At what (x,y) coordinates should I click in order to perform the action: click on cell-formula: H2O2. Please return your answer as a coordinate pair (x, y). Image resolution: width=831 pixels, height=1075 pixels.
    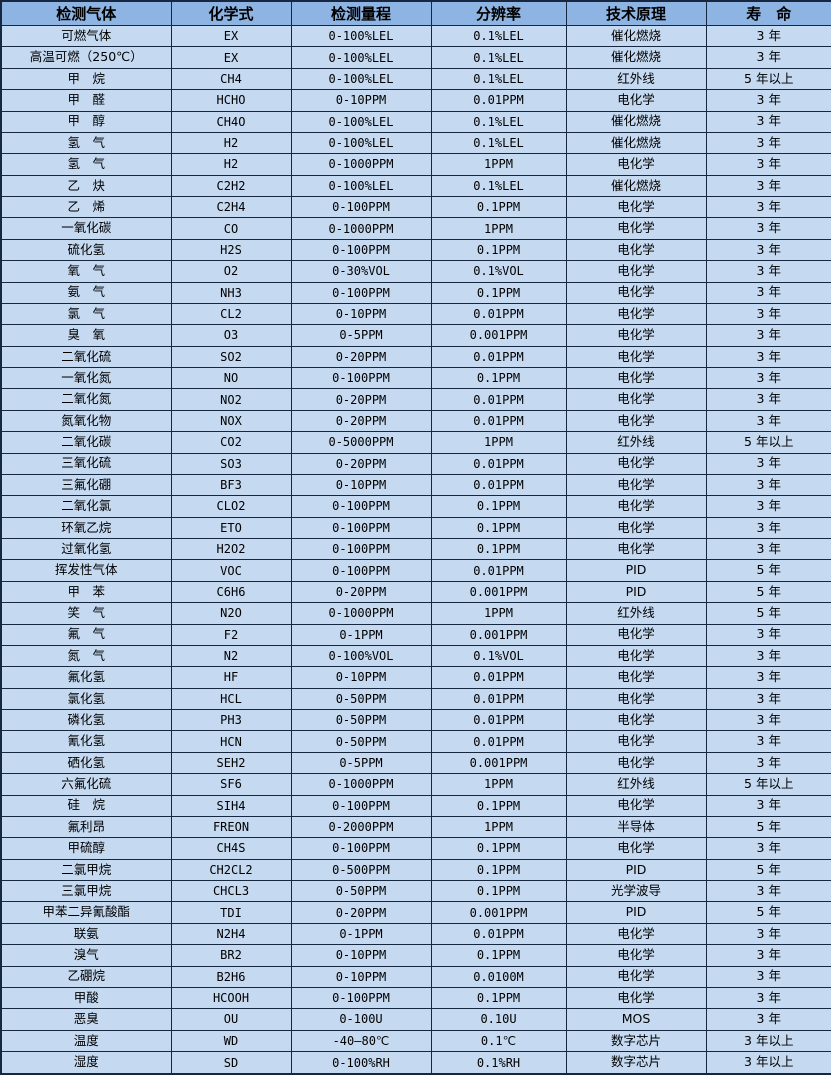
    Looking at the image, I should click on (231, 549).